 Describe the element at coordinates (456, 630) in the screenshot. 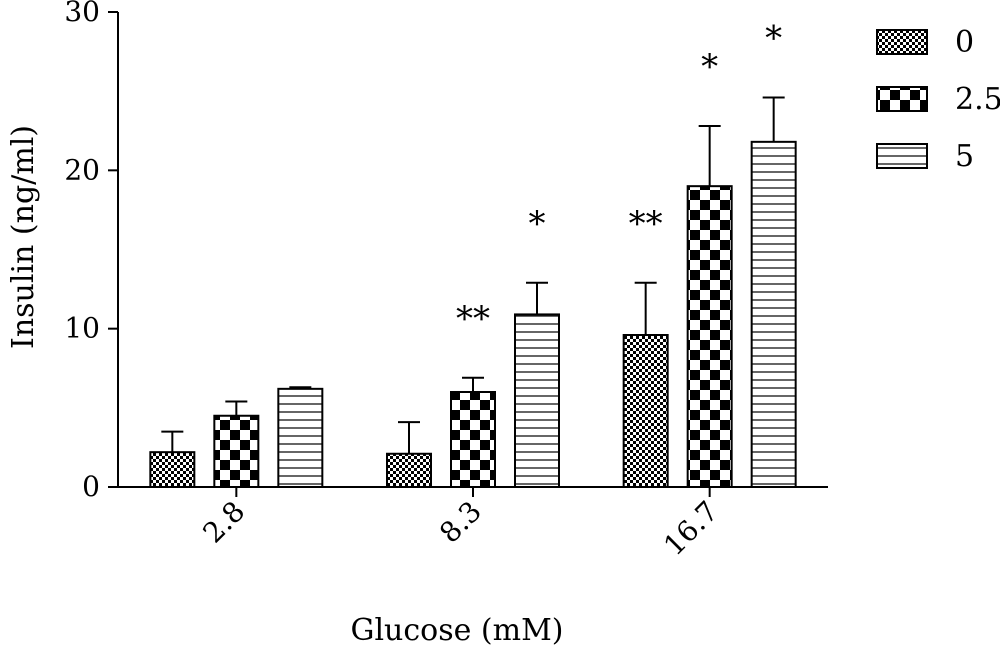

I see `x-axis-label: Glucose (mM)` at that location.